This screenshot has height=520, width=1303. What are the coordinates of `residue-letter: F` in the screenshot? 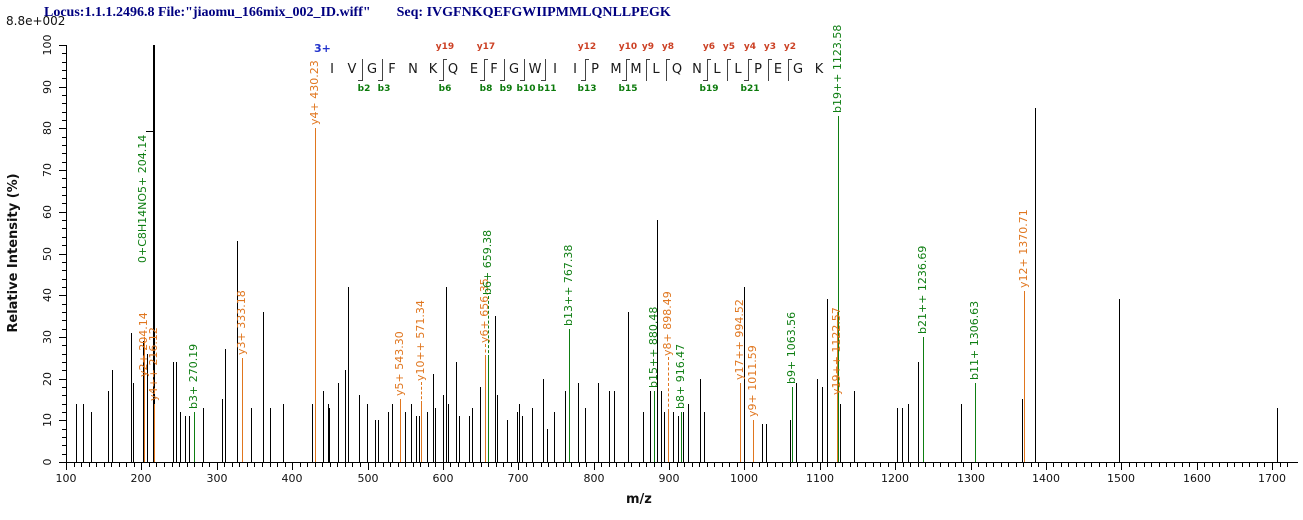 It's located at (494, 69).